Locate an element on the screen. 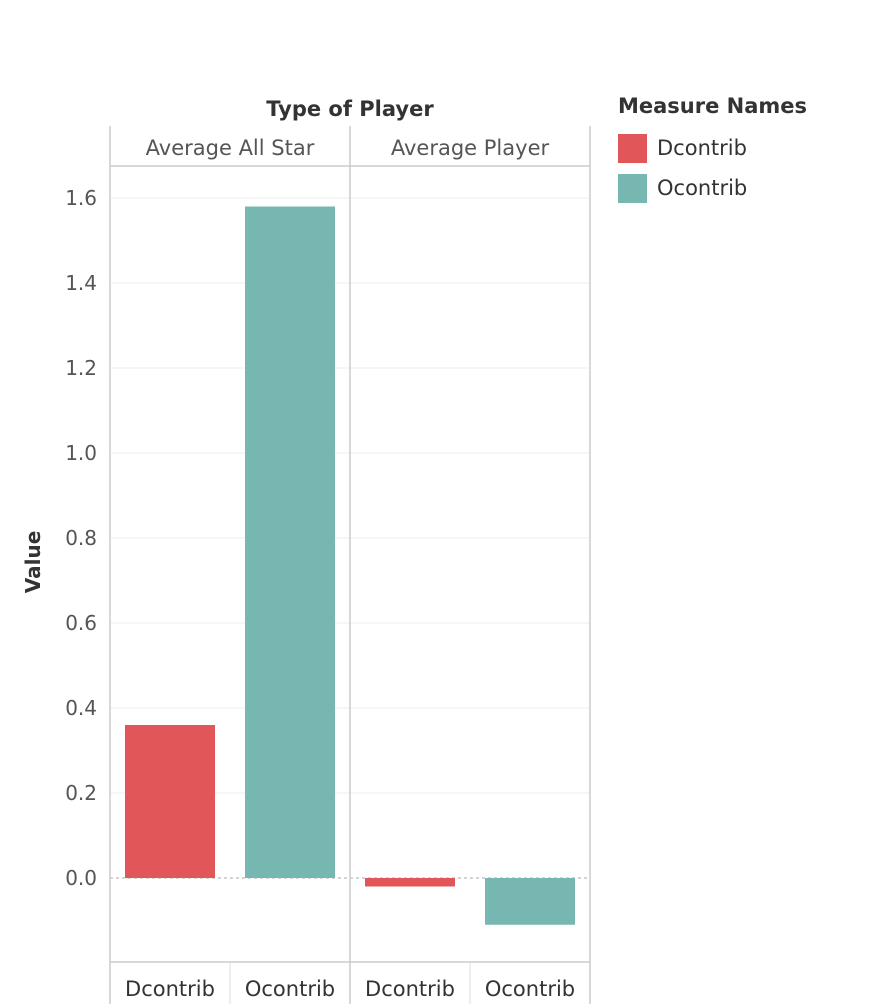  y-tick-label: 0.0 is located at coordinates (81, 878).